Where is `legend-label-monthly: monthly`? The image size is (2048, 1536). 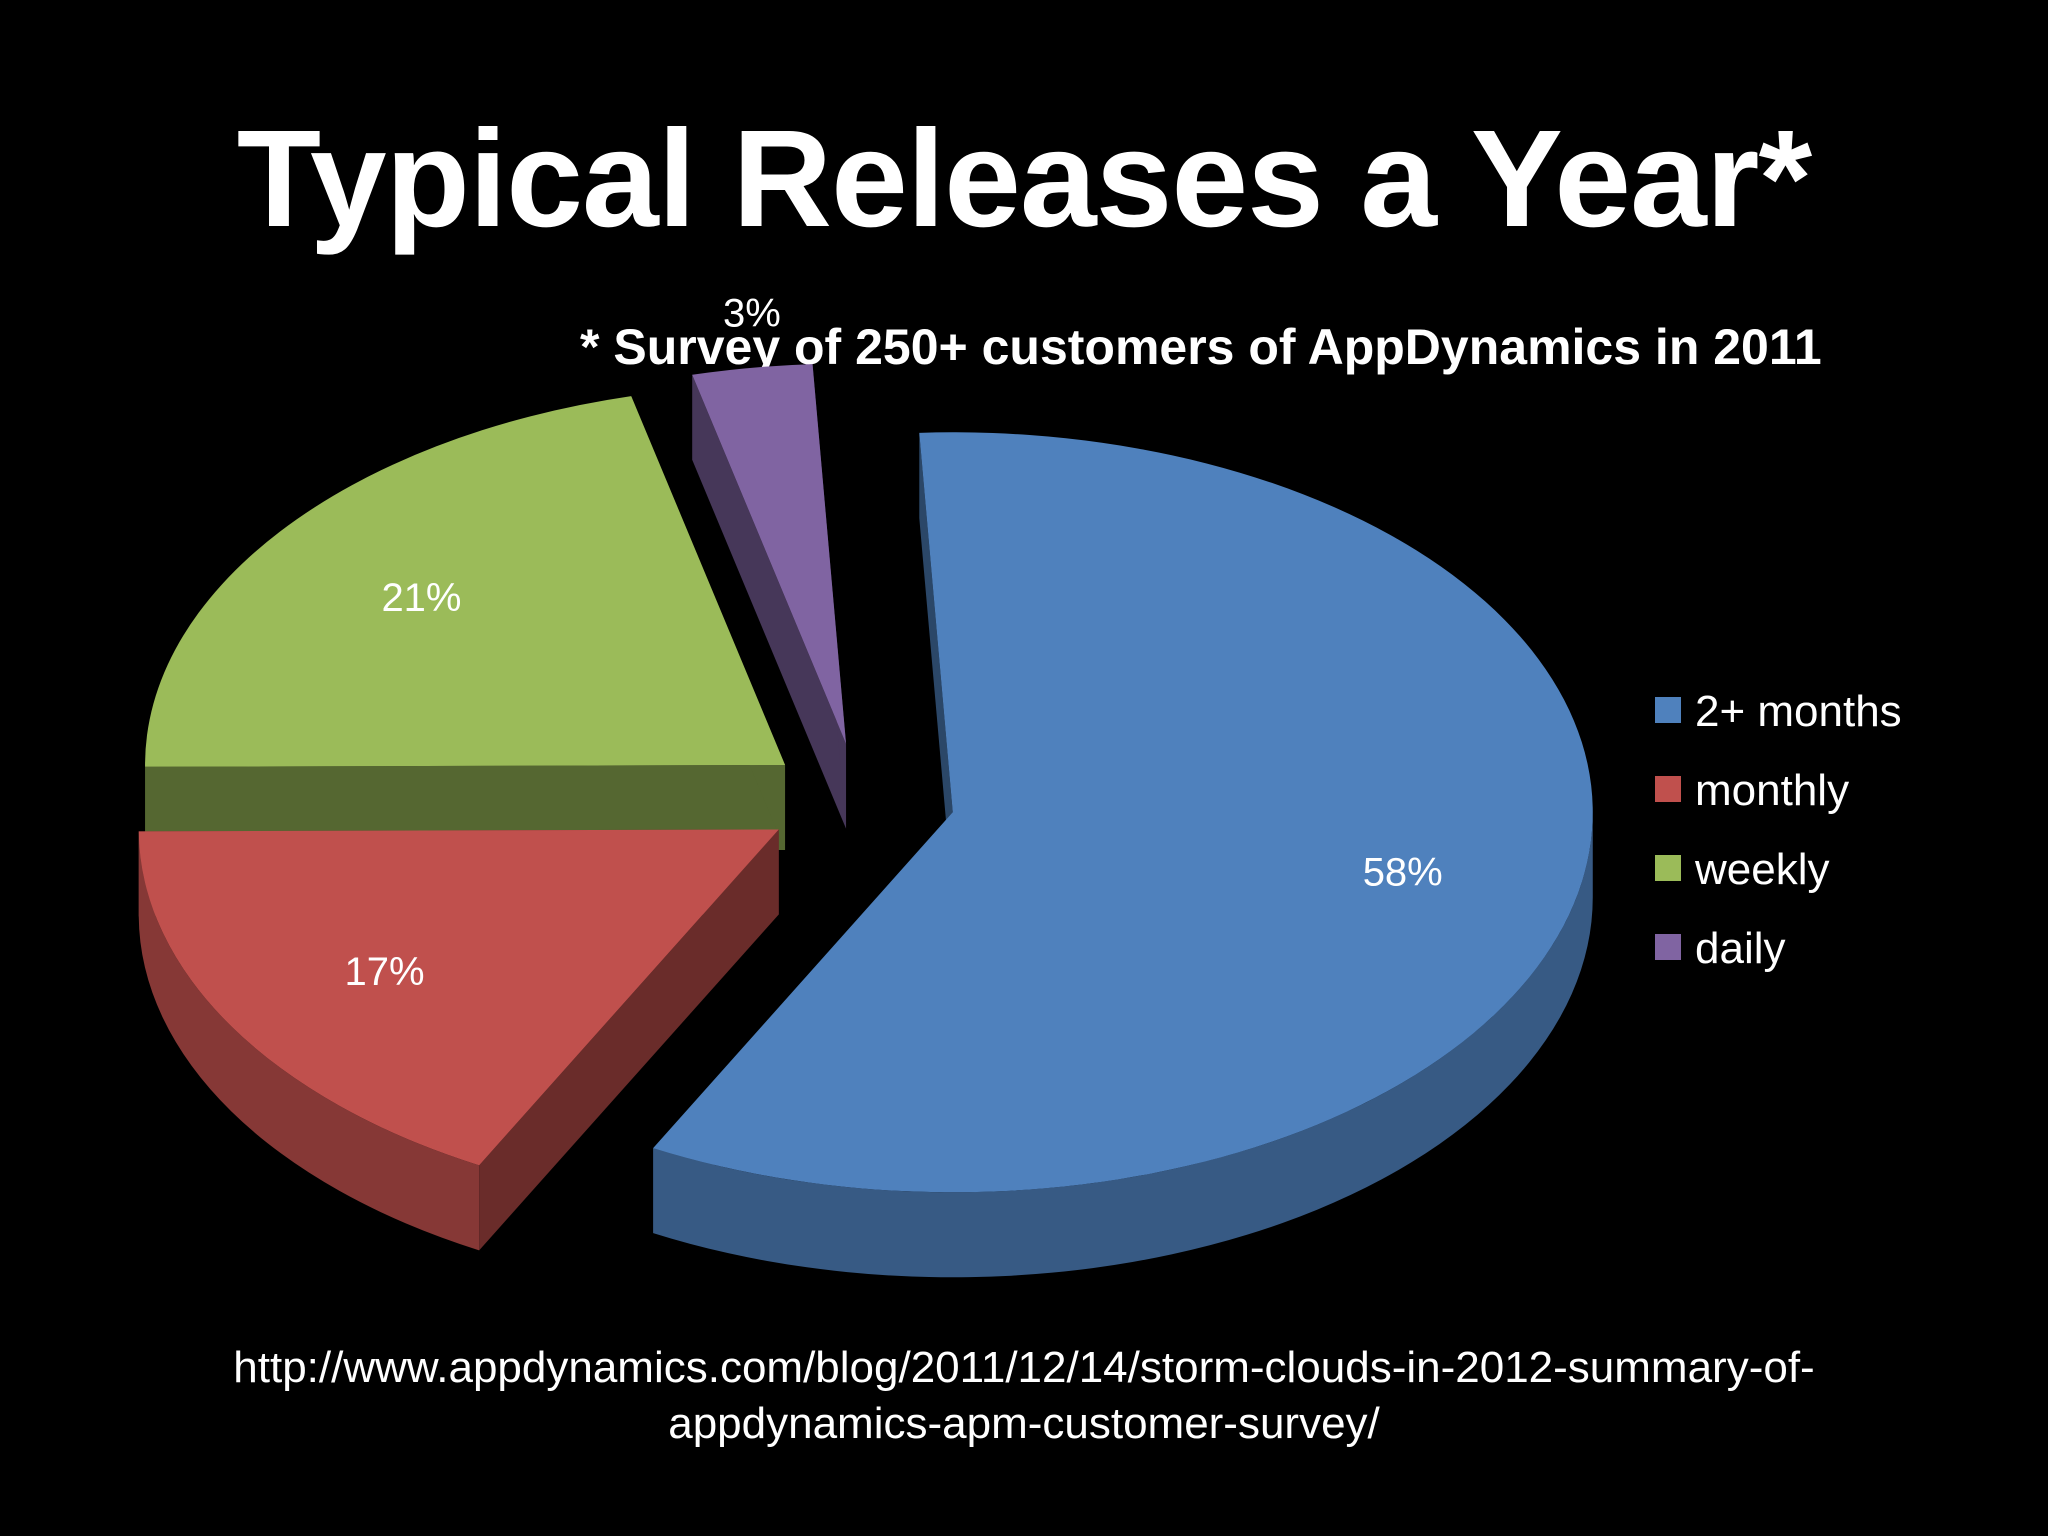 legend-label-monthly: monthly is located at coordinates (1772, 790).